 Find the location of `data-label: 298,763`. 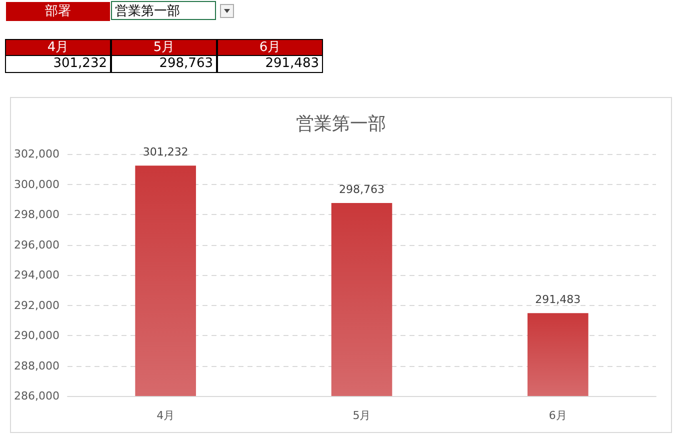

data-label: 298,763 is located at coordinates (361, 189).